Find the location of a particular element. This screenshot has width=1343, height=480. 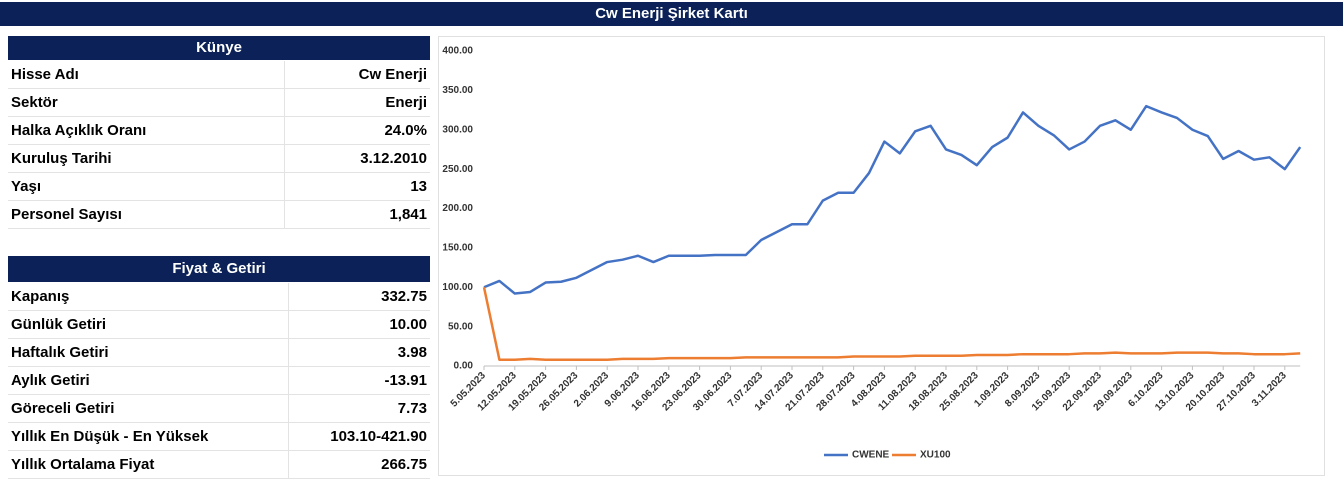

y-tick-label: 350.00 is located at coordinates (457, 90).